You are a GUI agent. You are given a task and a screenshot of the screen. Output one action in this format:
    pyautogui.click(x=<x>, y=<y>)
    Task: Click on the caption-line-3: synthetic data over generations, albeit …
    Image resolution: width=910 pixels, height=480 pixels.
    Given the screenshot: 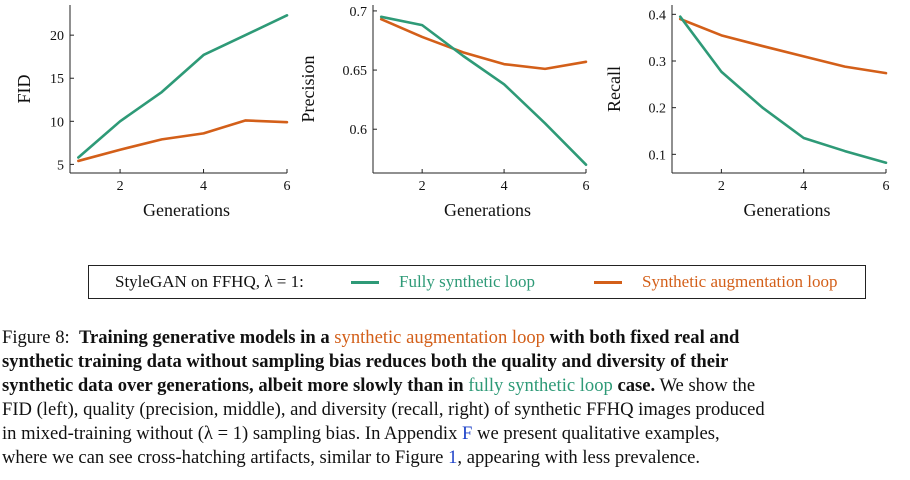 What is the action you would take?
    pyautogui.click(x=455, y=386)
    